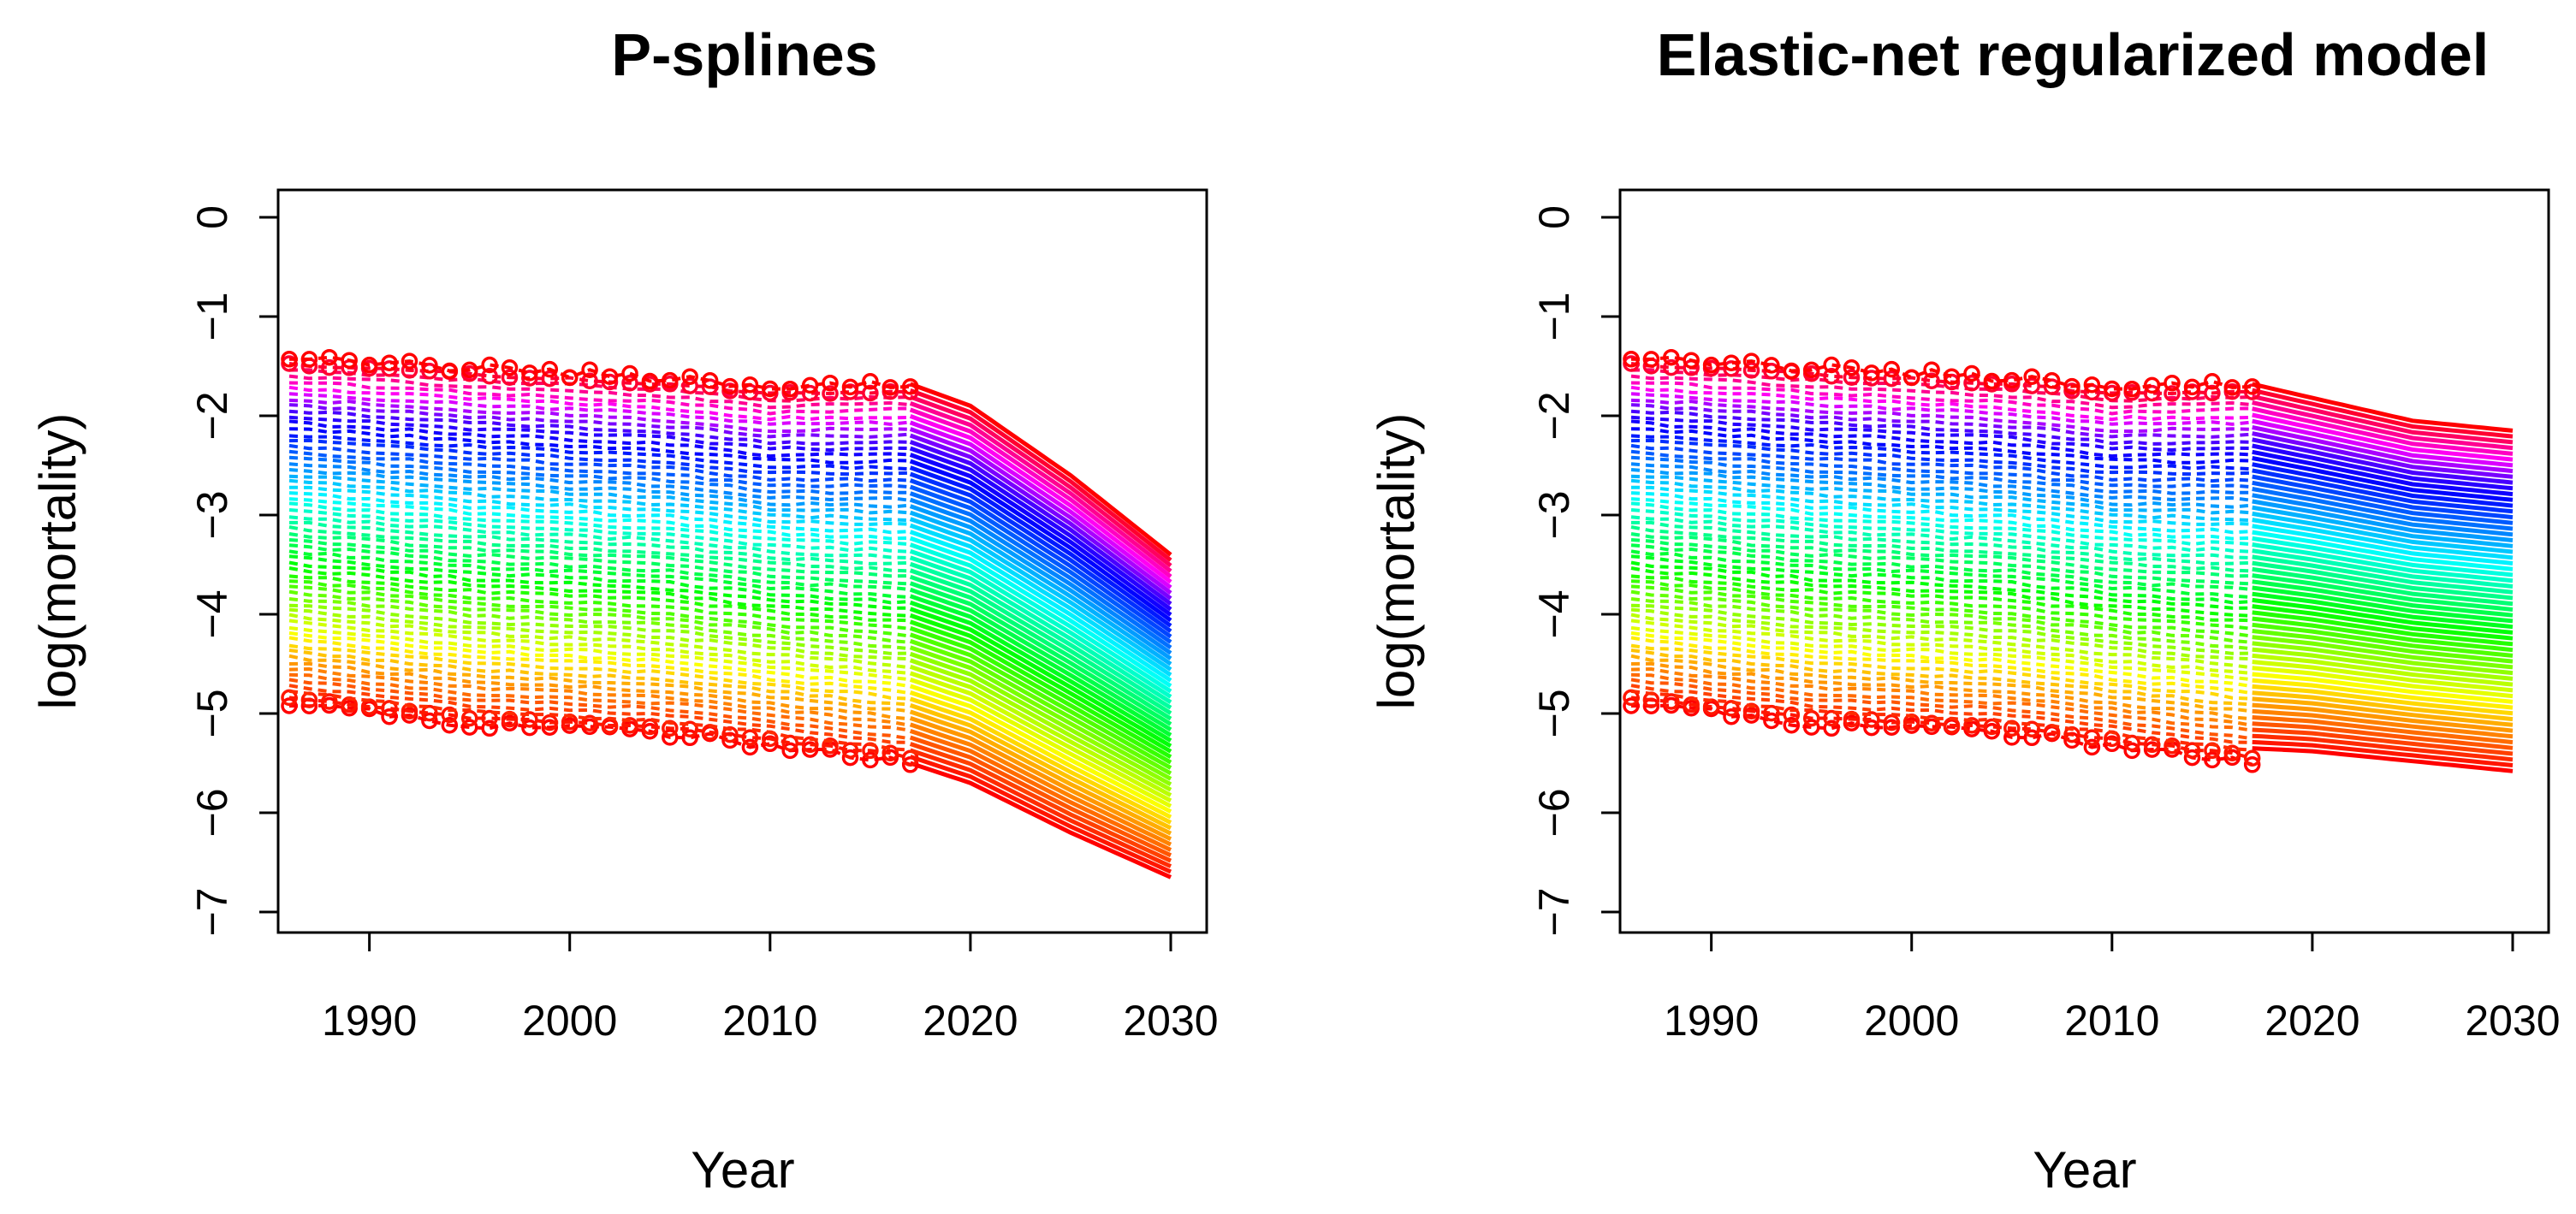 This screenshot has width=2576, height=1214. Describe the element at coordinates (212, 316) in the screenshot. I see `y-tick-label: −1` at that location.